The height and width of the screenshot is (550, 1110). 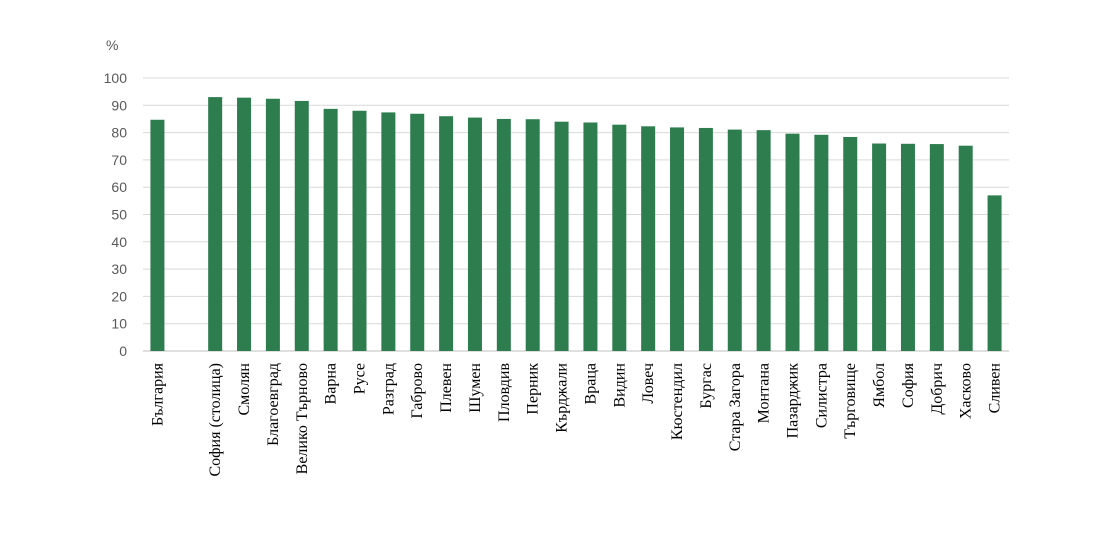 What do you see at coordinates (119, 160) in the screenshot?
I see `y-tick-label: 70` at bounding box center [119, 160].